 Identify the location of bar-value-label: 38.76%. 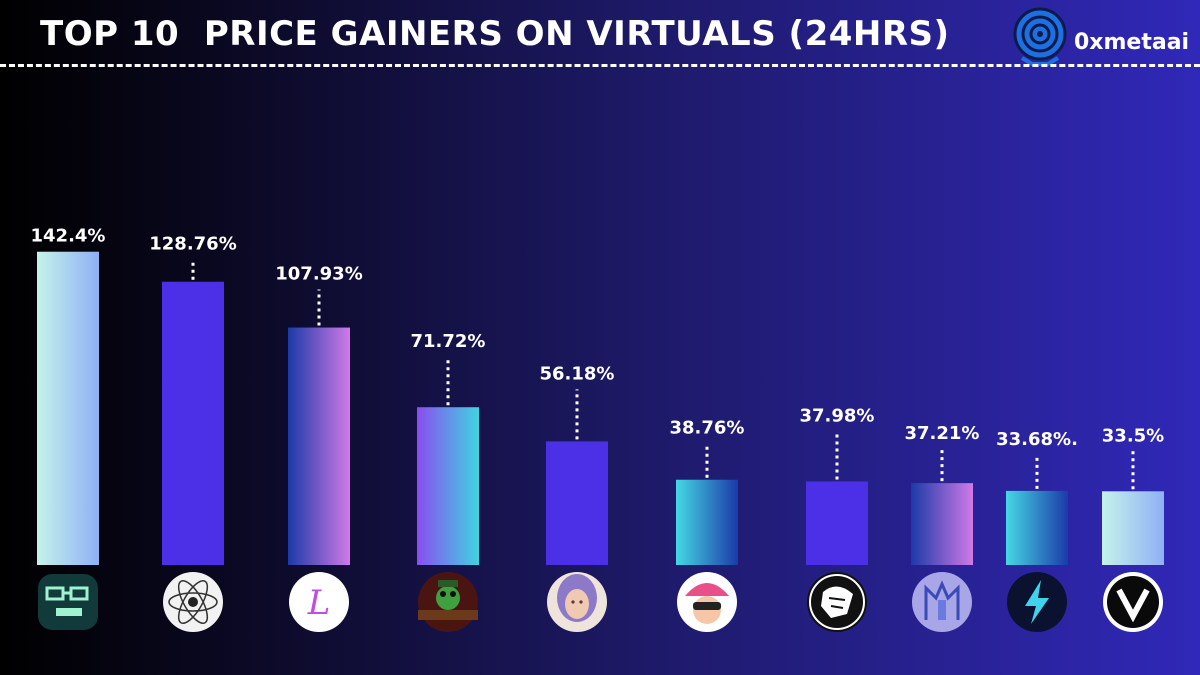
(707, 428).